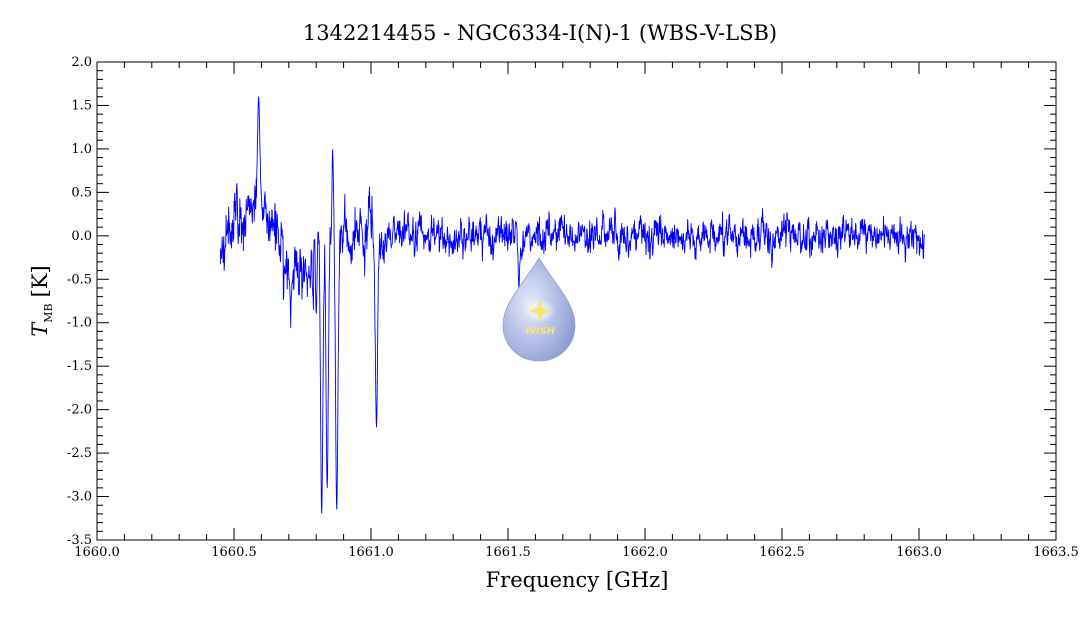 The width and height of the screenshot is (1080, 618). I want to click on y-tick-label: -0.5, so click(79, 279).